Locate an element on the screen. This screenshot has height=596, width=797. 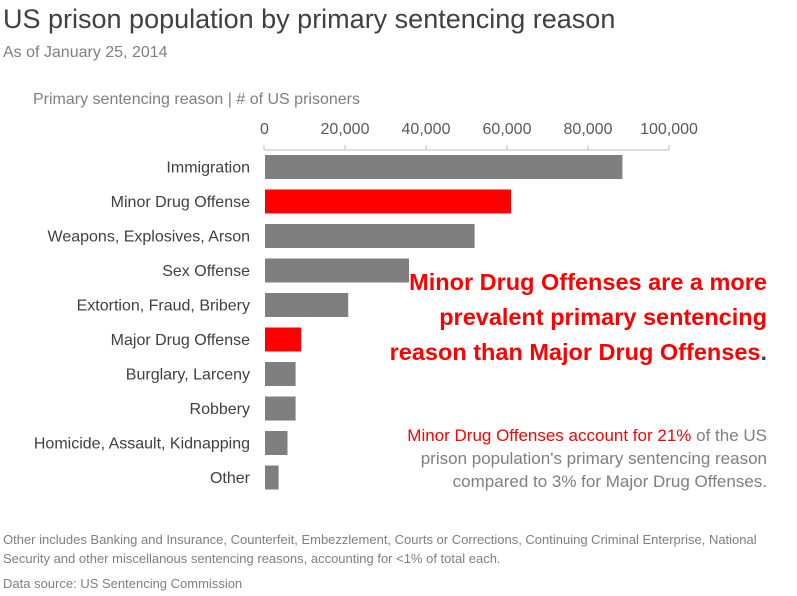
x-tick-label: 80,000 is located at coordinates (588, 129).